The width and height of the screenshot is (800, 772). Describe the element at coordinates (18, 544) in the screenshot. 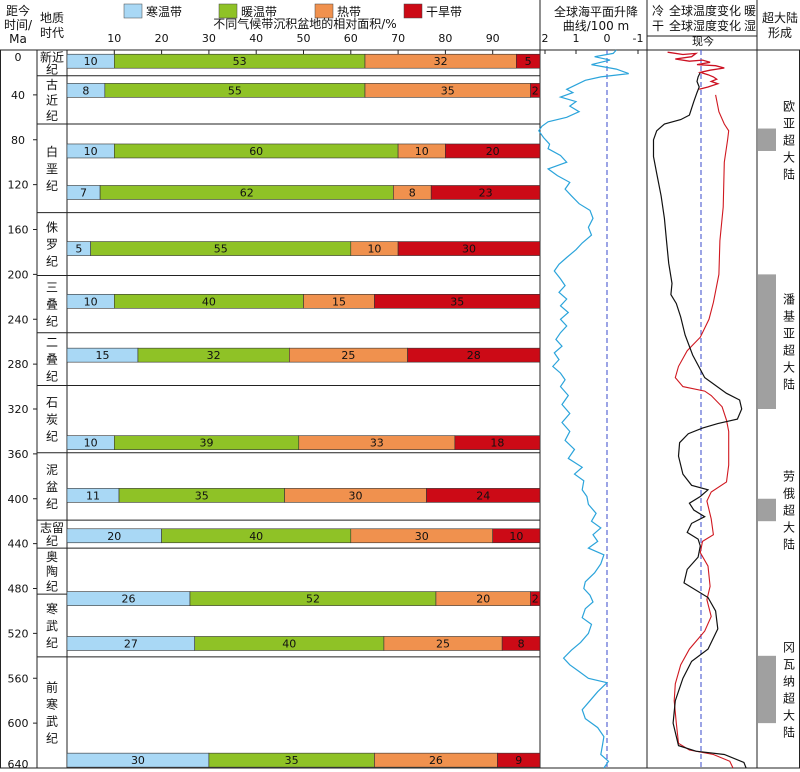

I see `age-tick-label: 440` at that location.